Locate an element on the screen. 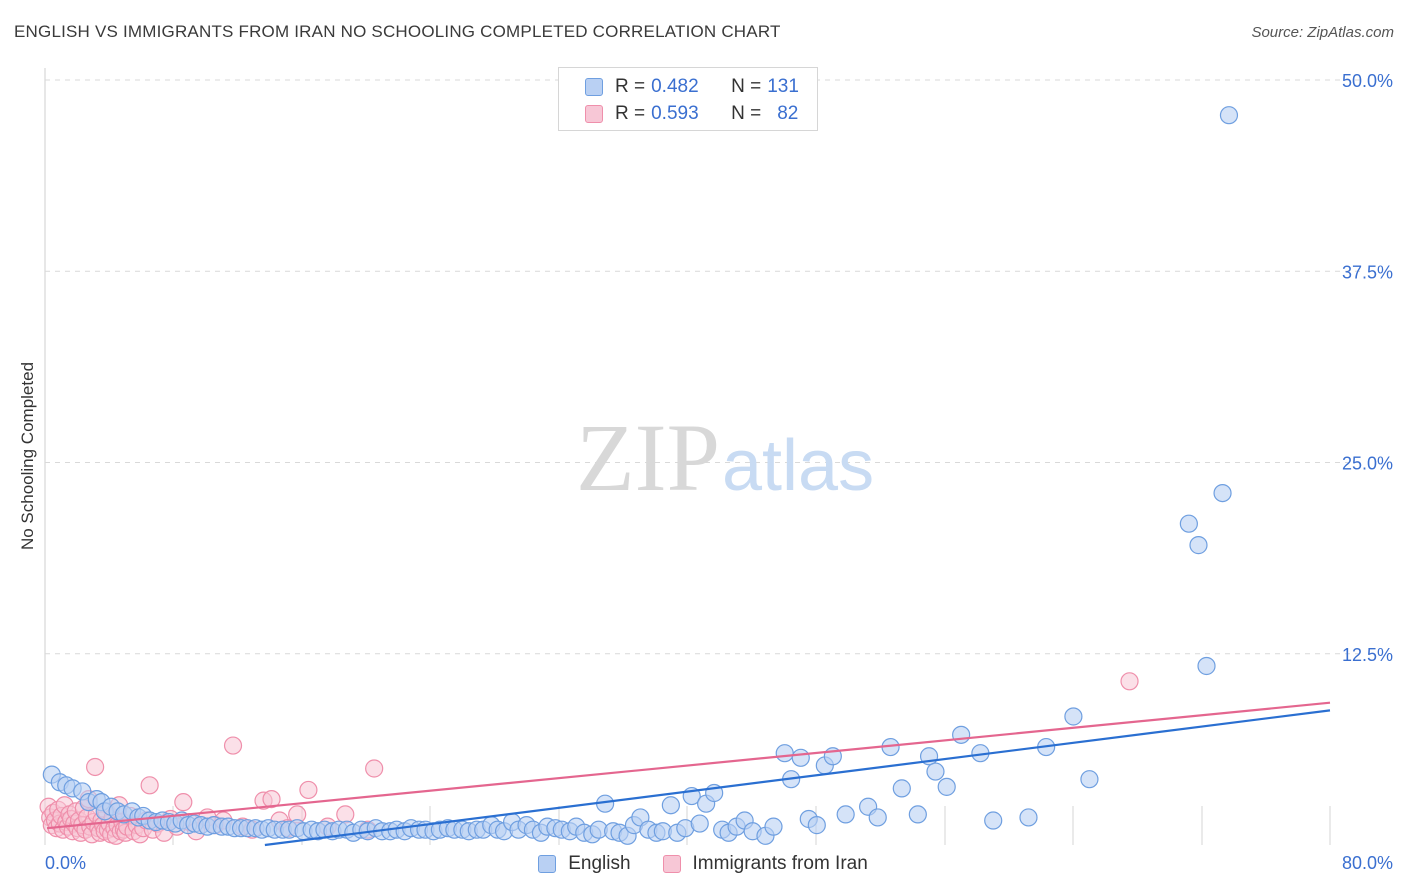  y-tick-label: 12.5% is located at coordinates (1367, 655).